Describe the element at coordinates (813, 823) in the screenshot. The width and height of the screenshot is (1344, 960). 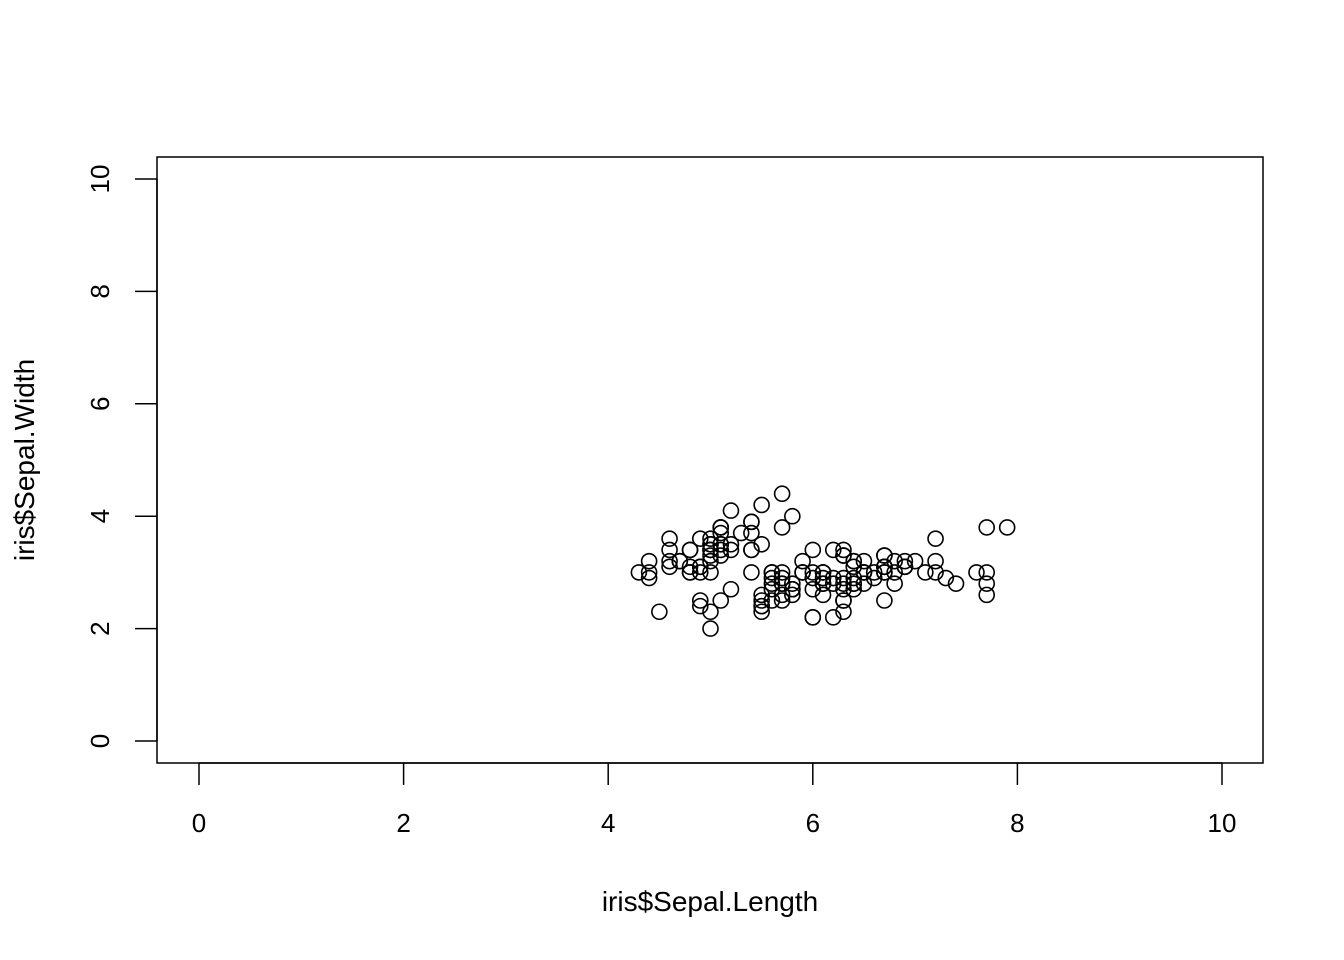
I see `x-tick-label: 6` at that location.